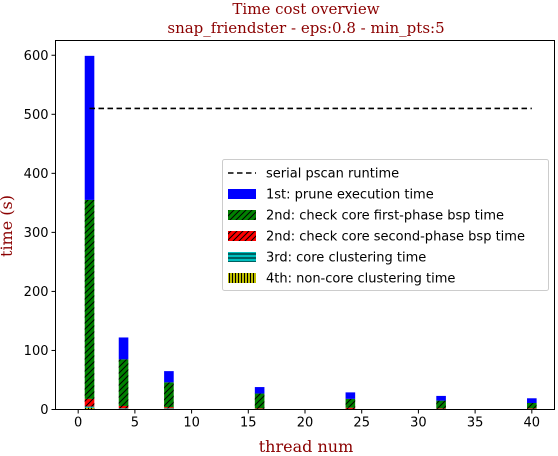  Describe the element at coordinates (532, 423) in the screenshot. I see `x-tick-label: 40` at that location.